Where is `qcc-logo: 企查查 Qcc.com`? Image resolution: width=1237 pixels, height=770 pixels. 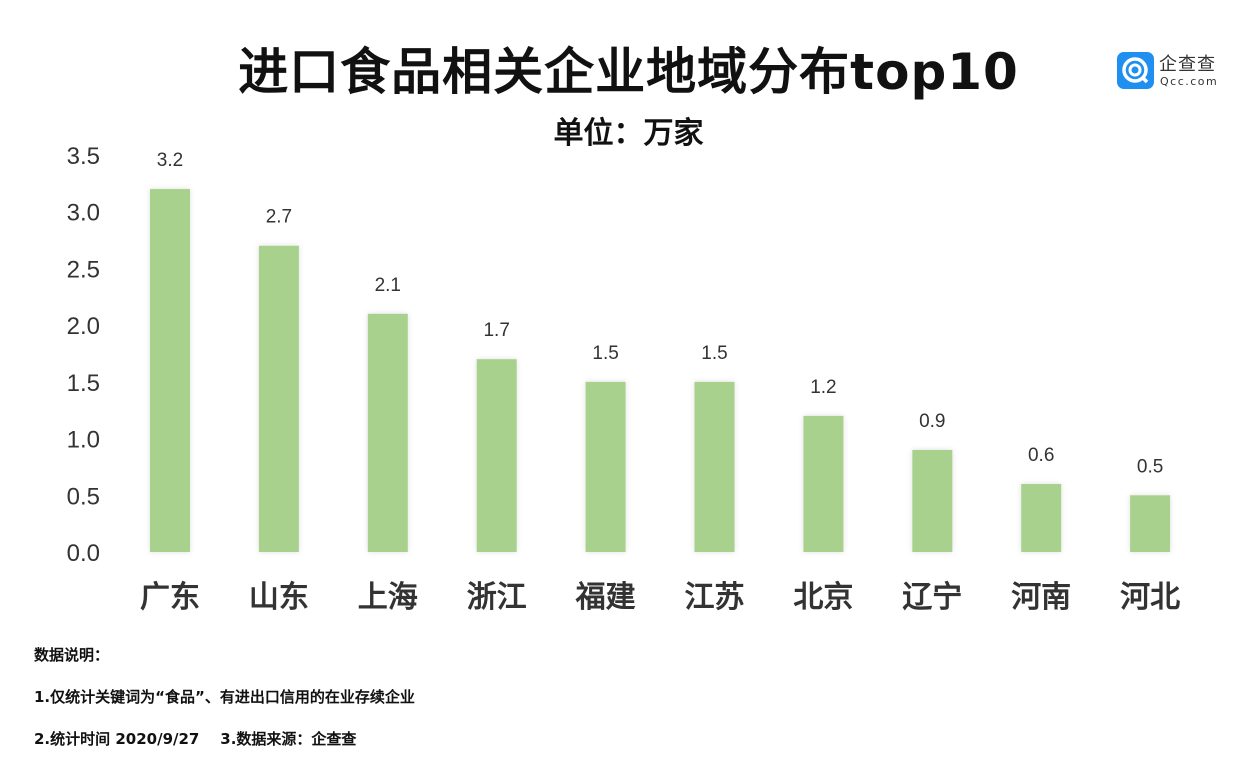
qcc-logo: 企查查 Qcc.com is located at coordinates (1172, 72).